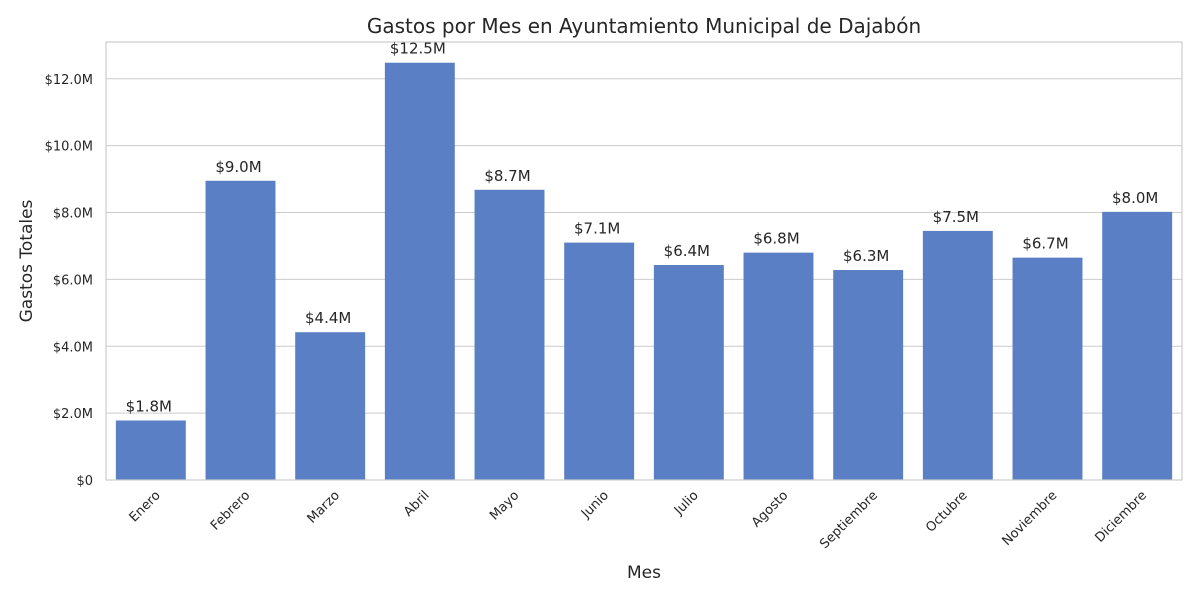  Describe the element at coordinates (1135, 198) in the screenshot. I see `data-label-diciembre: $8.0M` at that location.